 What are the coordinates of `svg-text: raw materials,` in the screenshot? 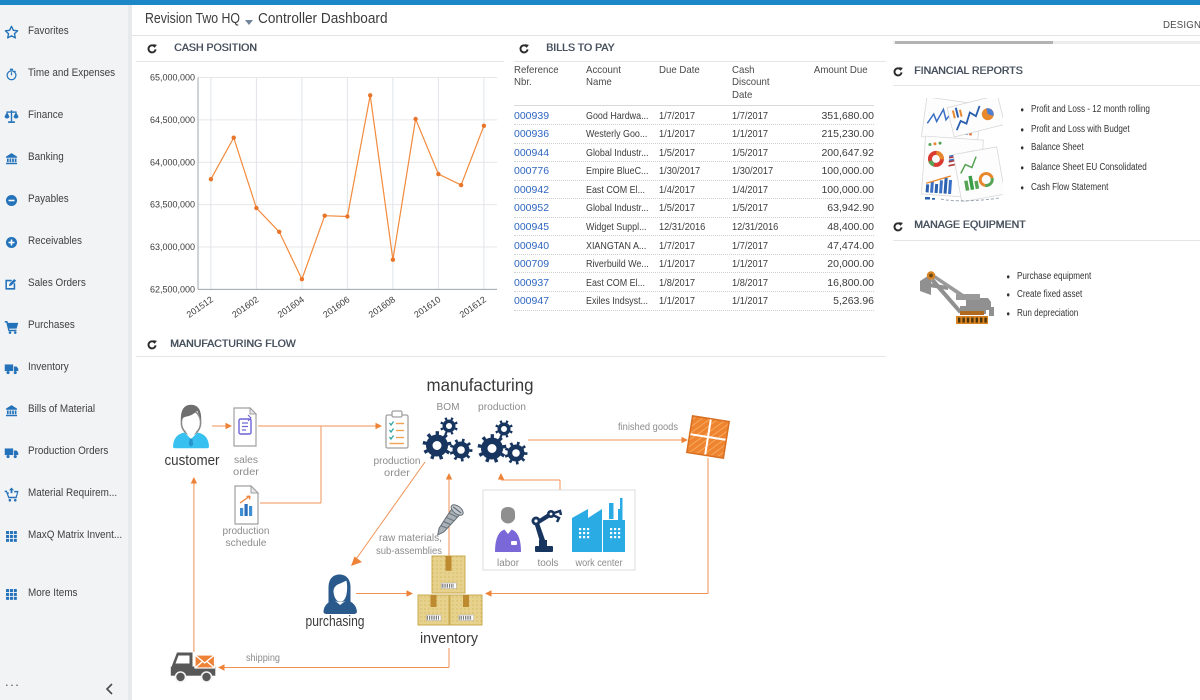 It's located at (410, 538).